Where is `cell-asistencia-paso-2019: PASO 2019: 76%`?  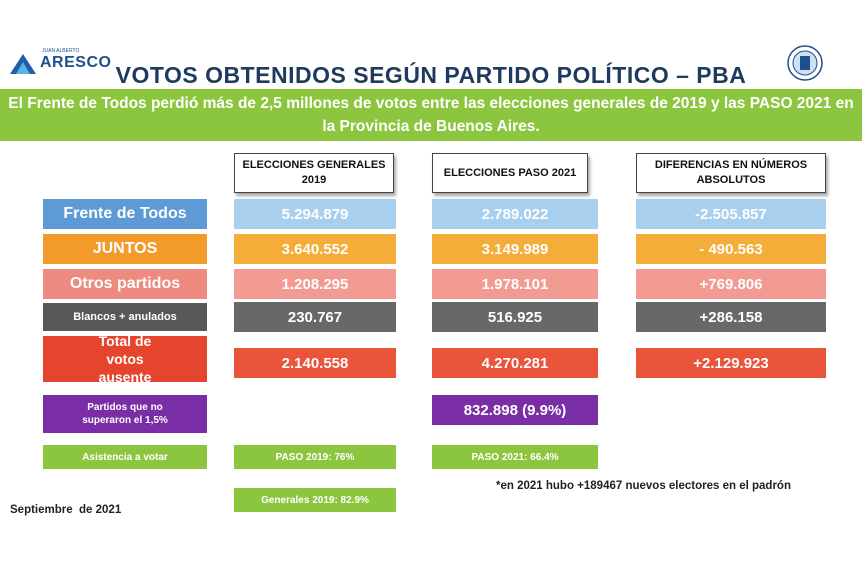
cell-asistencia-paso-2019: PASO 2019: 76% is located at coordinates (315, 457).